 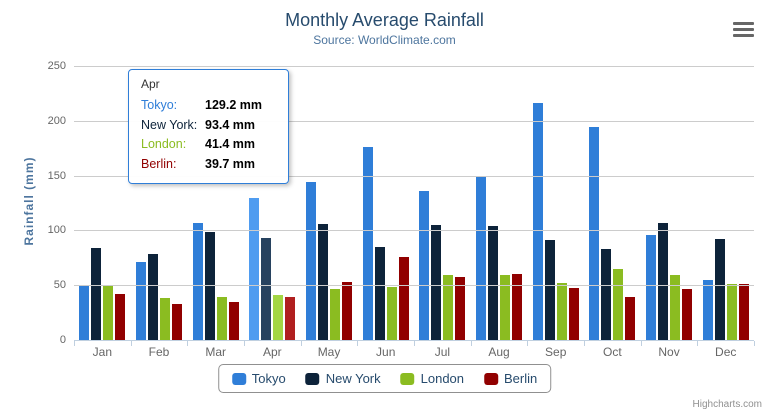 What do you see at coordinates (209, 165) in the screenshot?
I see `tooltip-row: Berlin: 39.7 mm` at bounding box center [209, 165].